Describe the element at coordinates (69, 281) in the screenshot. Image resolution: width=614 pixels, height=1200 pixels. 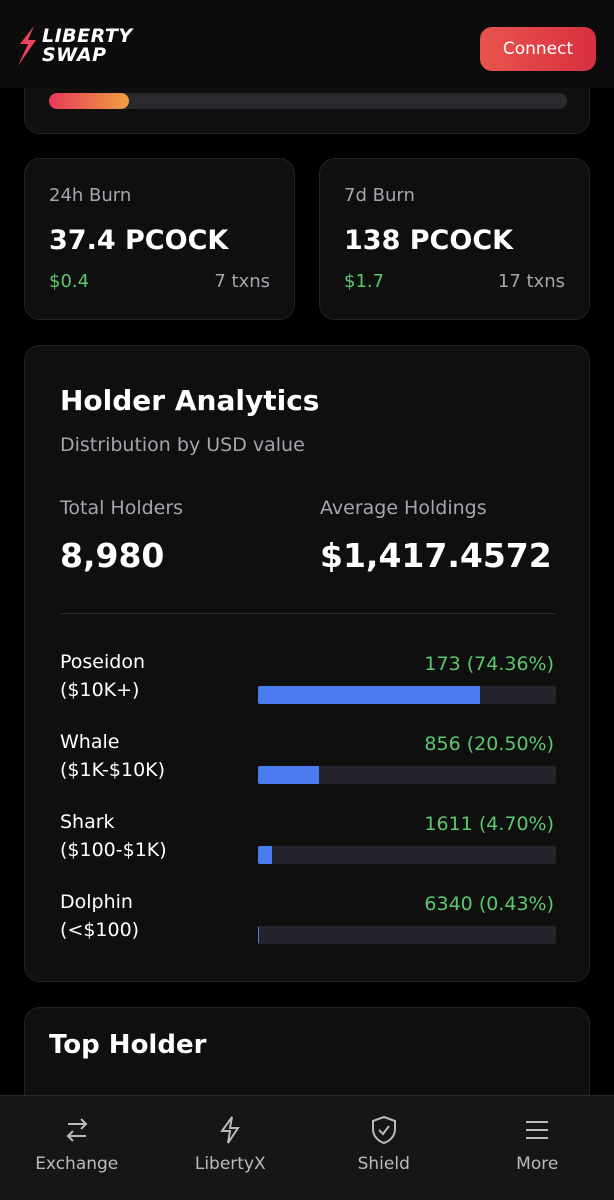
I see `burn-usd: $0.4` at that location.